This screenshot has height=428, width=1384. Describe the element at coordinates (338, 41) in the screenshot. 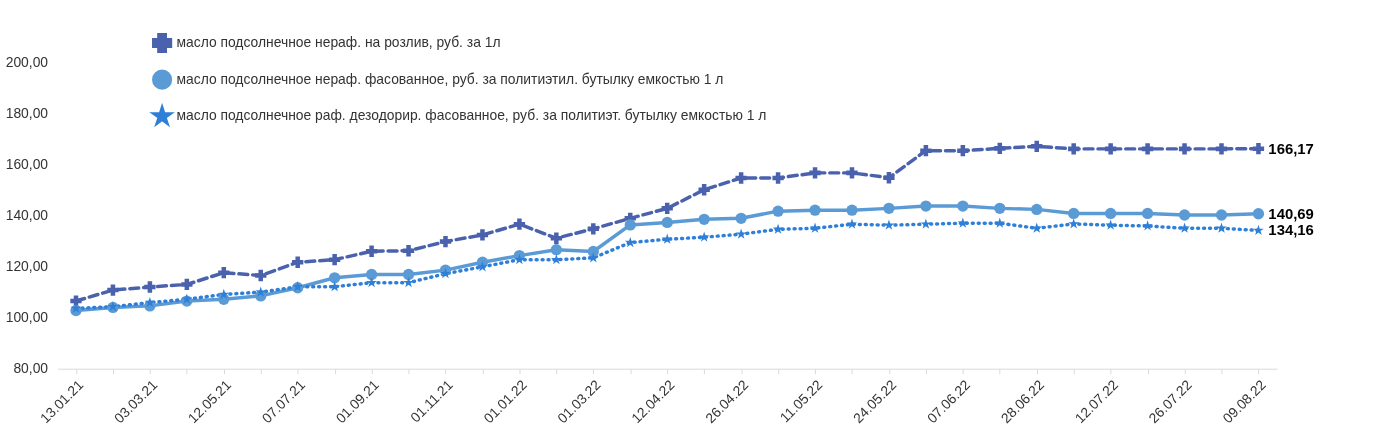

I see `legend-label: масло подсолнечное нераф. на розлив, руб. за 1л` at that location.